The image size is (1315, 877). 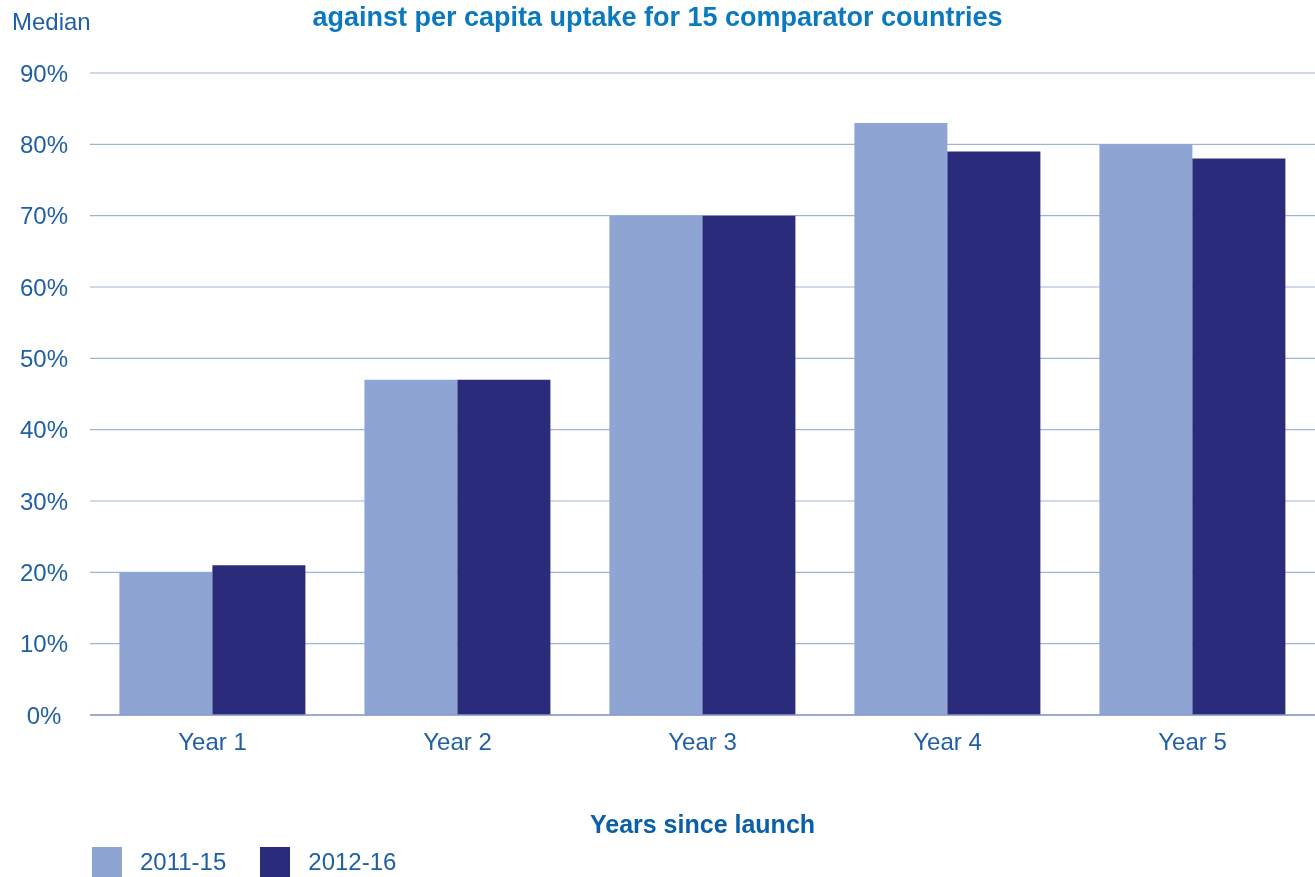 What do you see at coordinates (352, 862) in the screenshot?
I see `legend-label: 2012-16` at bounding box center [352, 862].